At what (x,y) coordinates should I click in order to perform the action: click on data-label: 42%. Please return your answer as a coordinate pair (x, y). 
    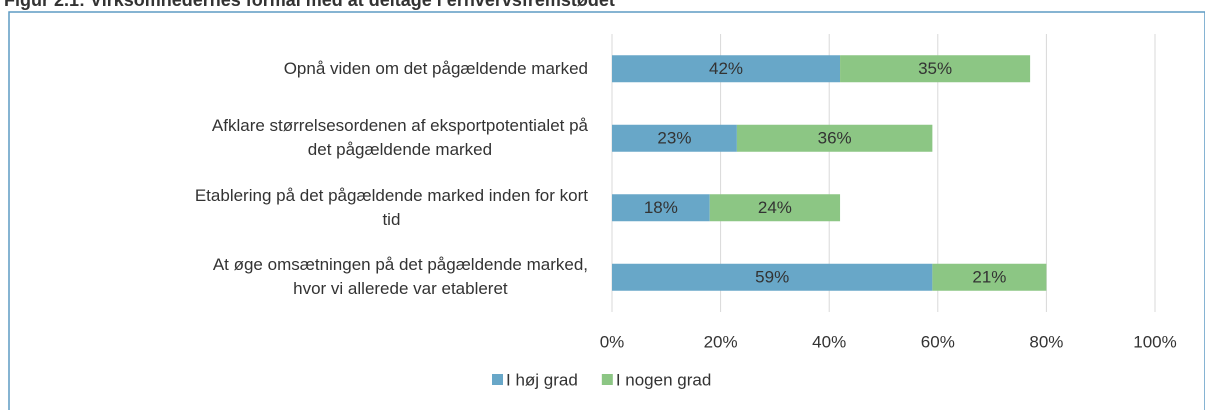
    Looking at the image, I should click on (726, 68).